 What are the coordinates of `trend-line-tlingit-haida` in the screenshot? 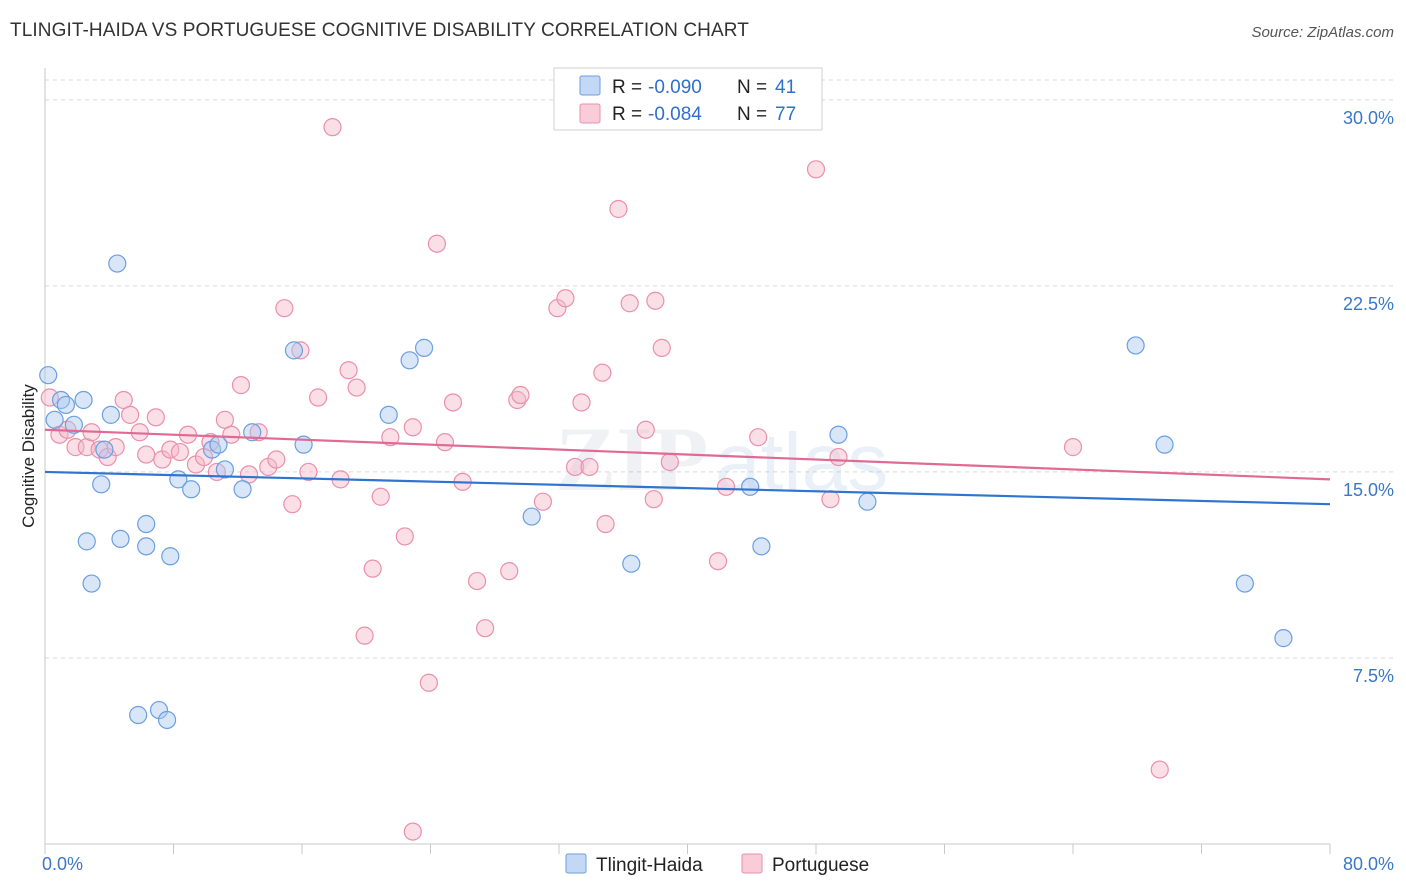 It's located at (687, 488).